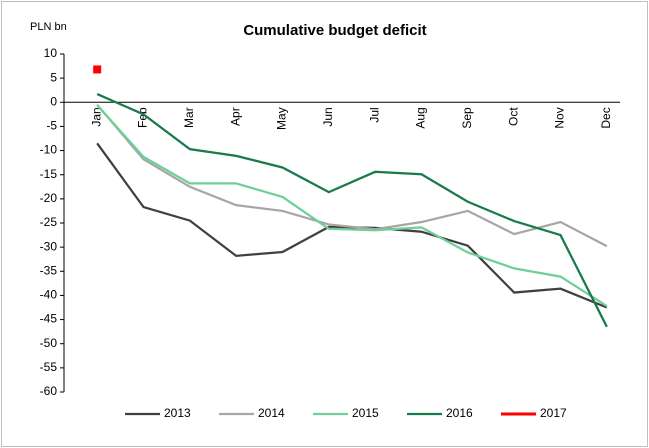 This screenshot has width=649, height=448. Describe the element at coordinates (51, 126) in the screenshot. I see `y-tick-label: -5` at that location.